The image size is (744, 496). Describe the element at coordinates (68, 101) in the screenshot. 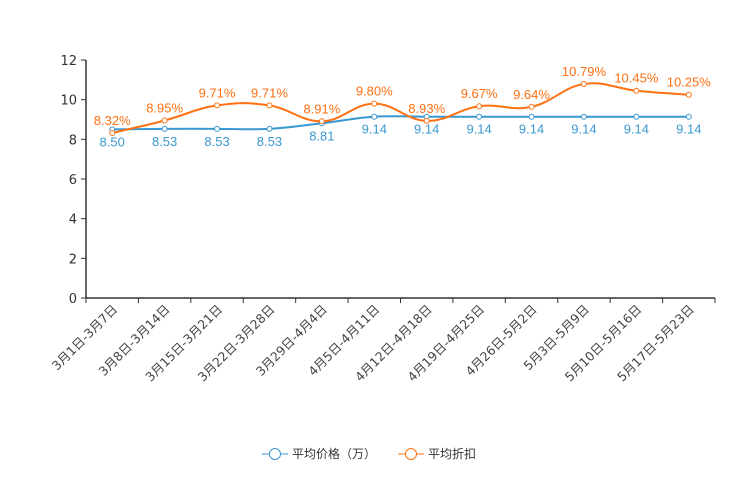

I see `y-tick-label: 10` at that location.